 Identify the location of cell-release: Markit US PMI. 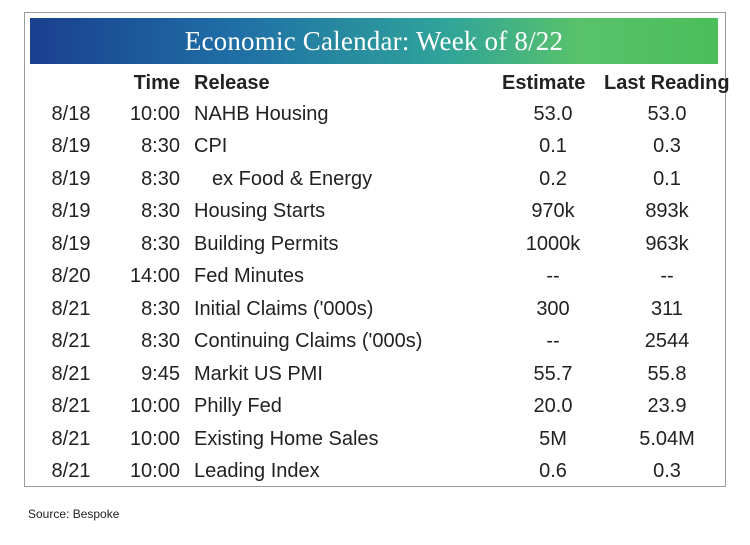
(258, 373).